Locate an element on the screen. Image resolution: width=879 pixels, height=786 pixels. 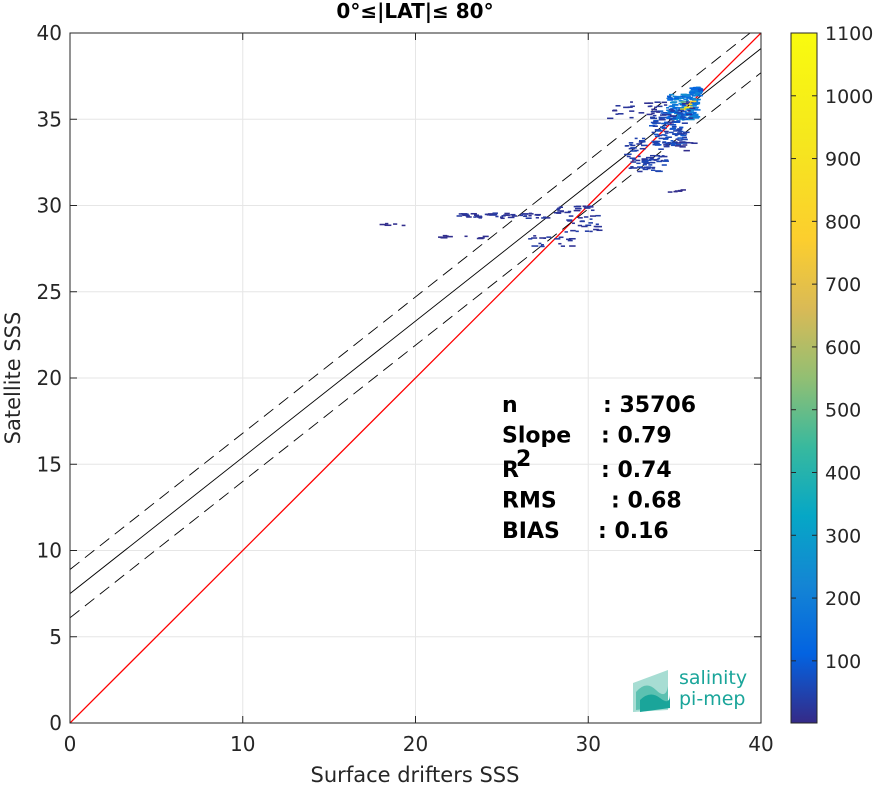
y-tick-label: 0 is located at coordinates (55, 723).